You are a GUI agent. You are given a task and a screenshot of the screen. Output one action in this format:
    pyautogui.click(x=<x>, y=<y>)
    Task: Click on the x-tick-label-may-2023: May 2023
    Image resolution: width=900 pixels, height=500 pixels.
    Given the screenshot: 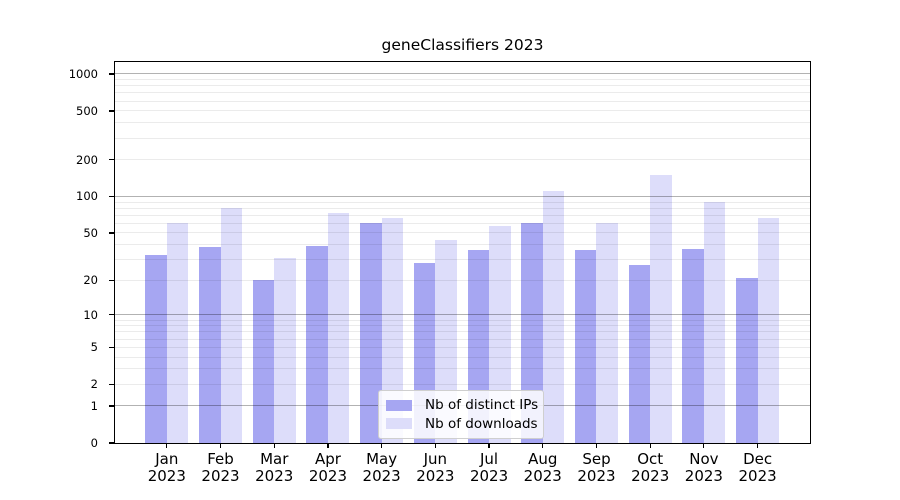 What is the action you would take?
    pyautogui.click(x=382, y=467)
    